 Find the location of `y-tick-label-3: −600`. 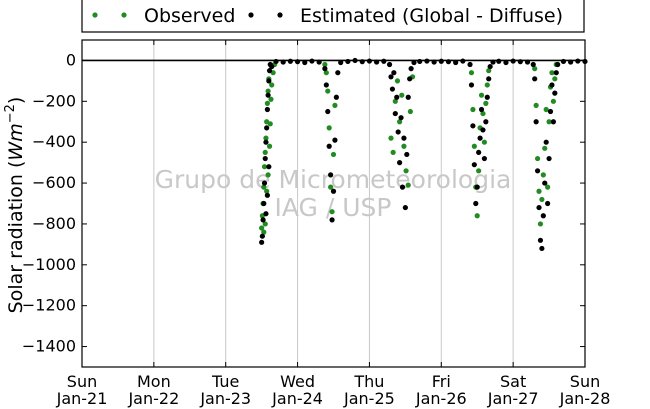

y-tick-label-3: −600 is located at coordinates (54, 182).